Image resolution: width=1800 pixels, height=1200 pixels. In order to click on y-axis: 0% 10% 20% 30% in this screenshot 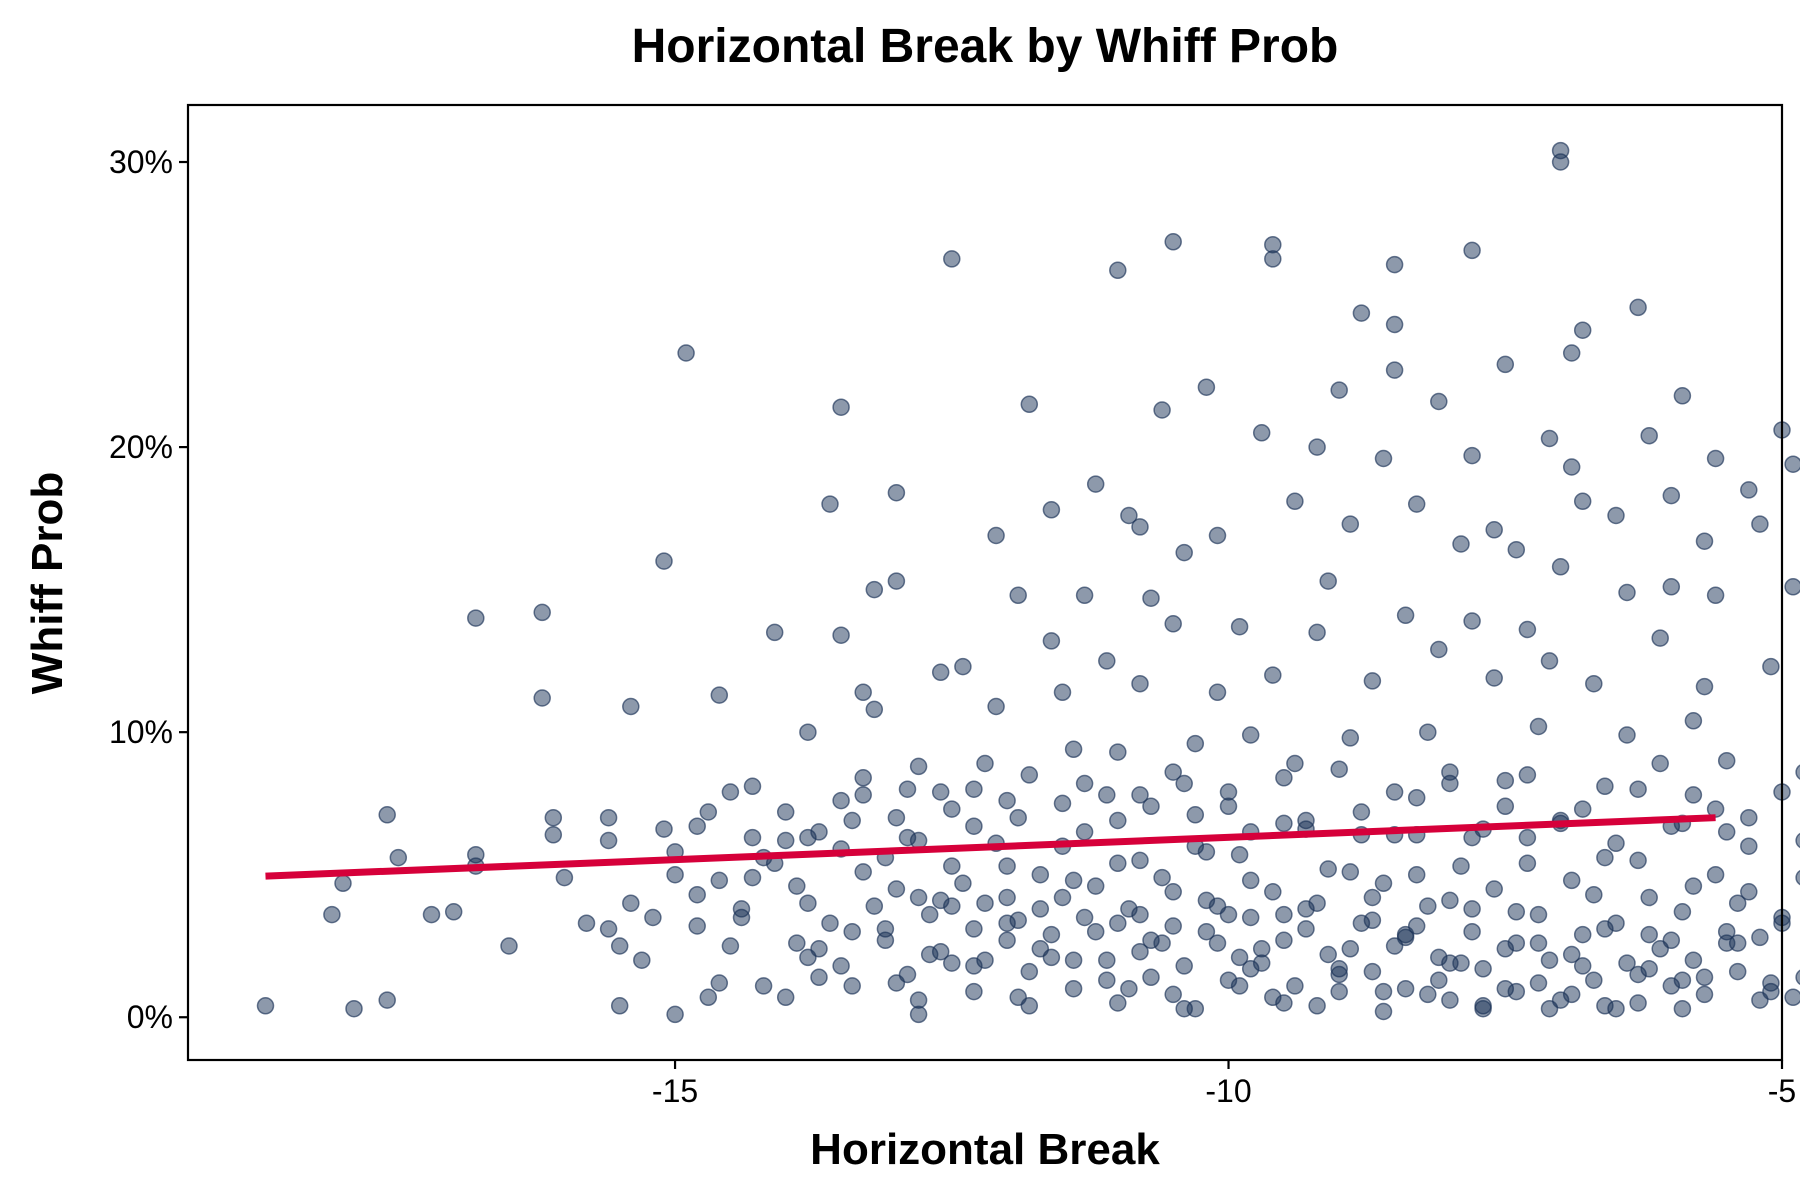, I will do `click(148, 589)`.